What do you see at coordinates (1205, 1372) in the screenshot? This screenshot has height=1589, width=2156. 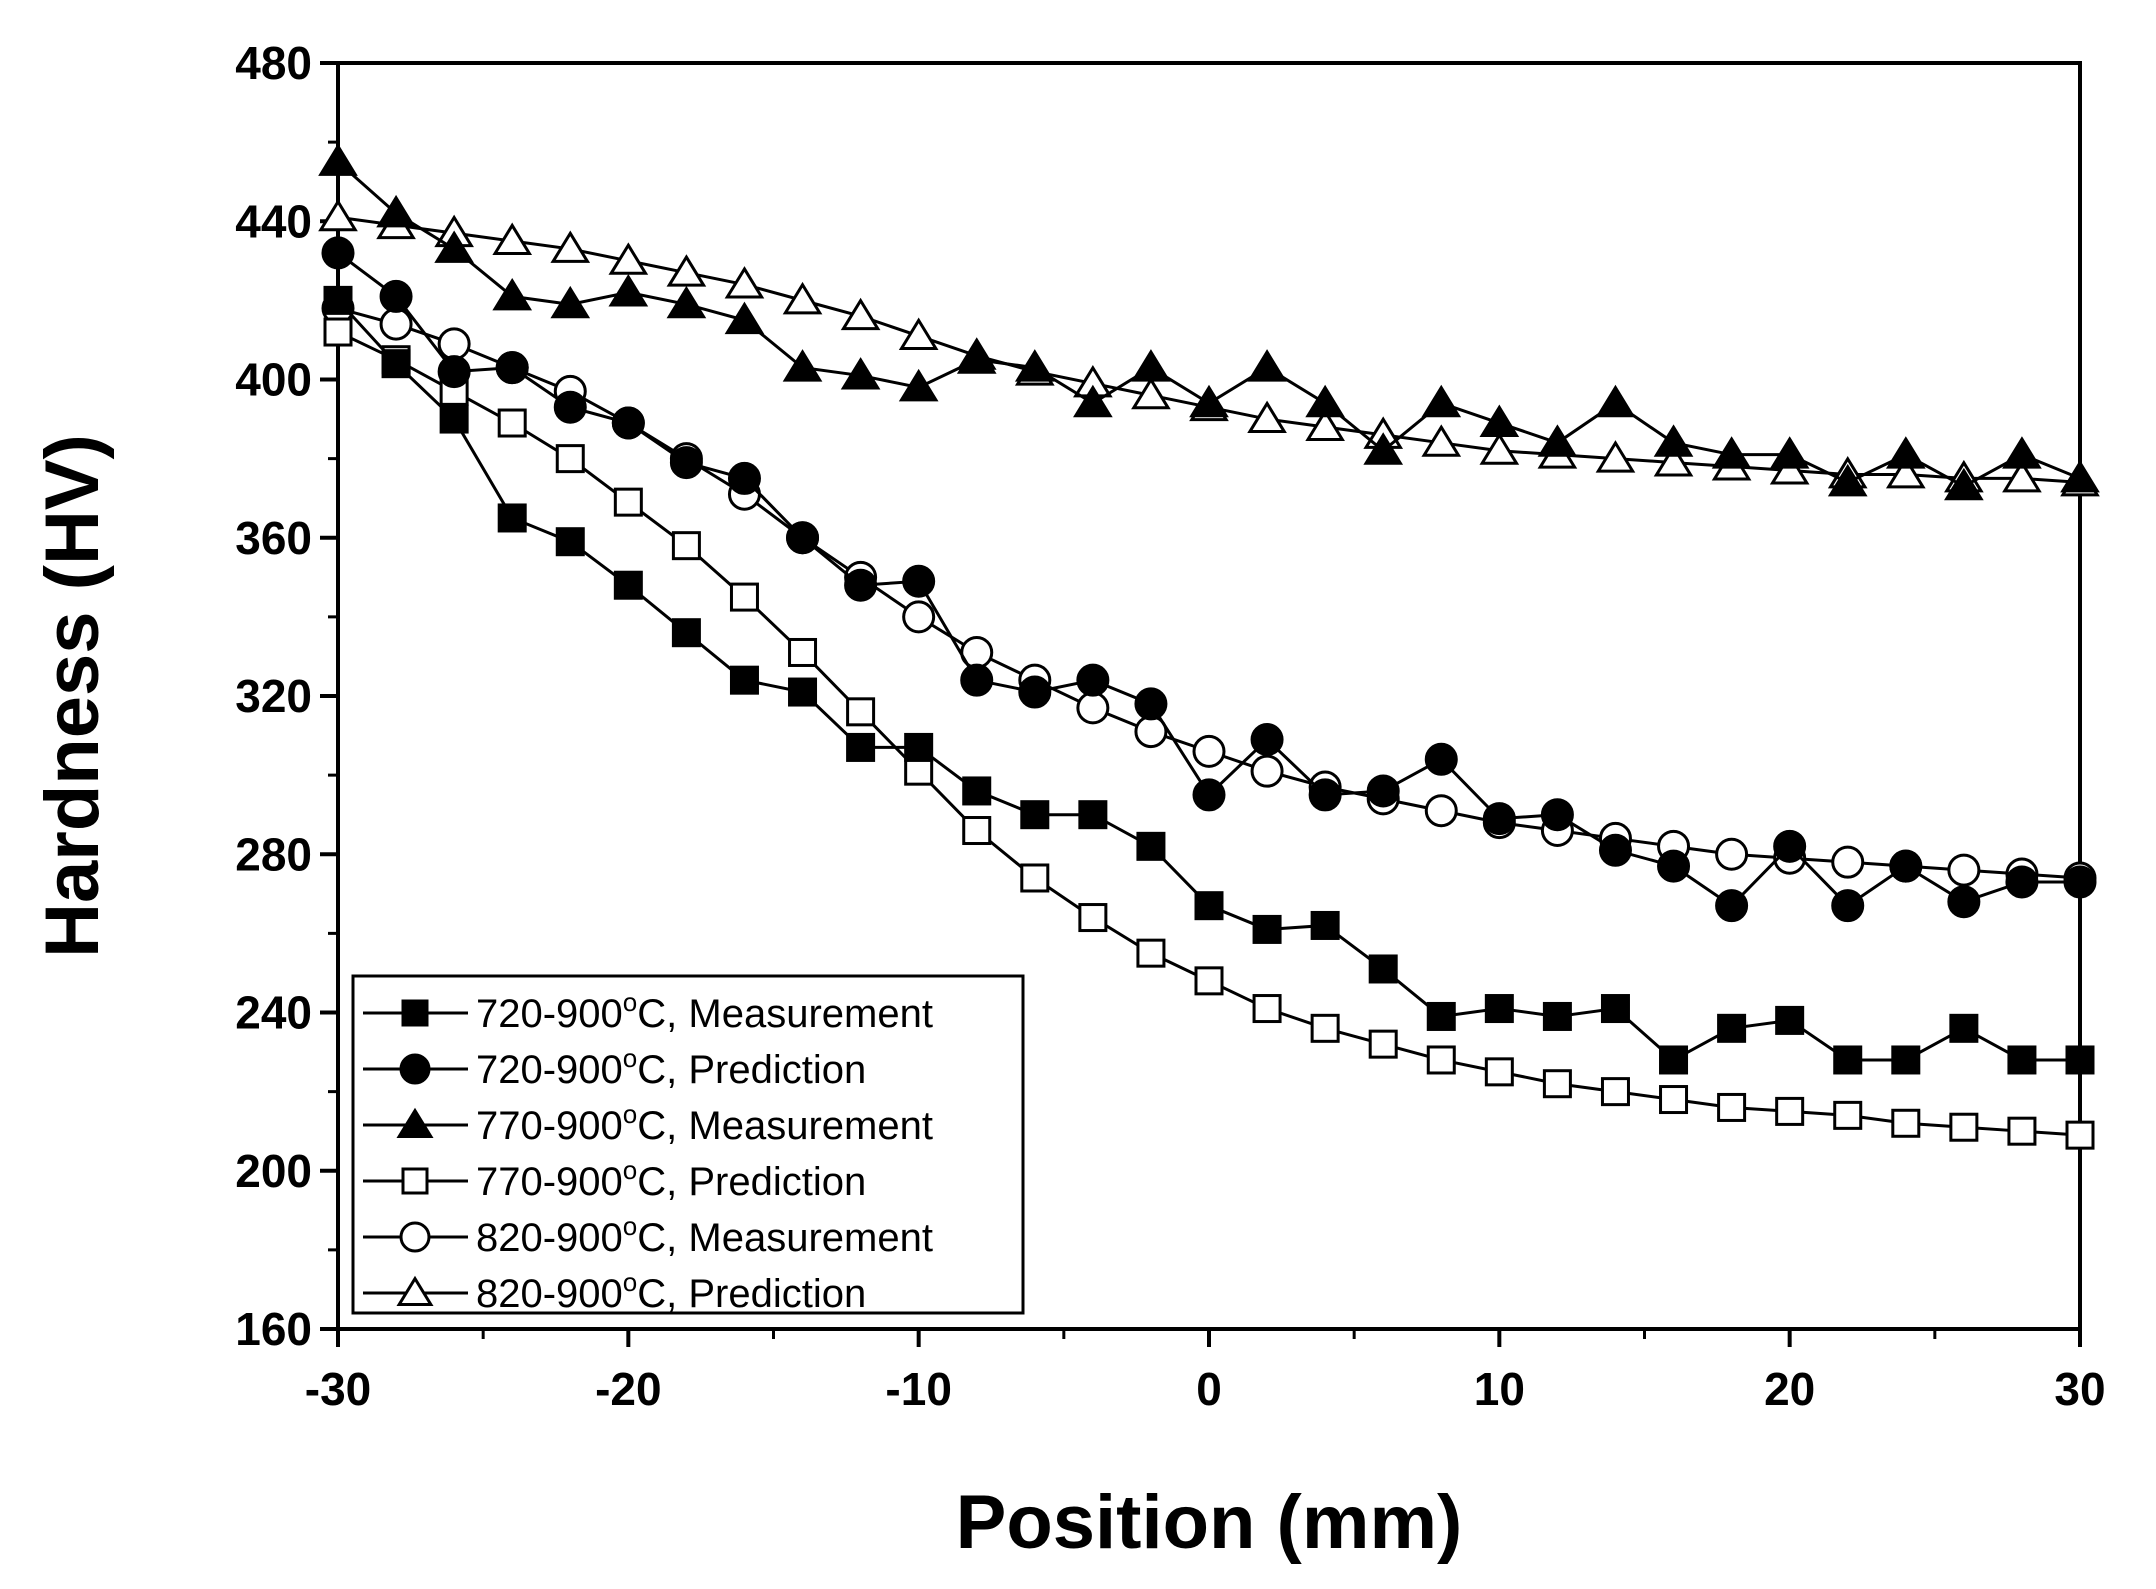 I see `x-axis: -30 -20 -10 0 10 20 30` at bounding box center [1205, 1372].